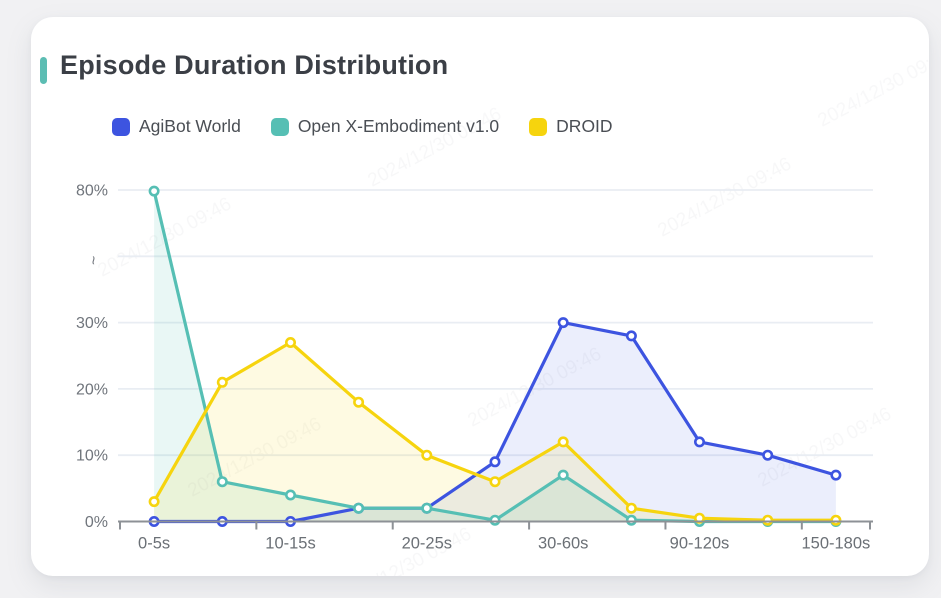 The image size is (941, 598). What do you see at coordinates (92, 389) in the screenshot?
I see `y-axis-label: 20%` at bounding box center [92, 389].